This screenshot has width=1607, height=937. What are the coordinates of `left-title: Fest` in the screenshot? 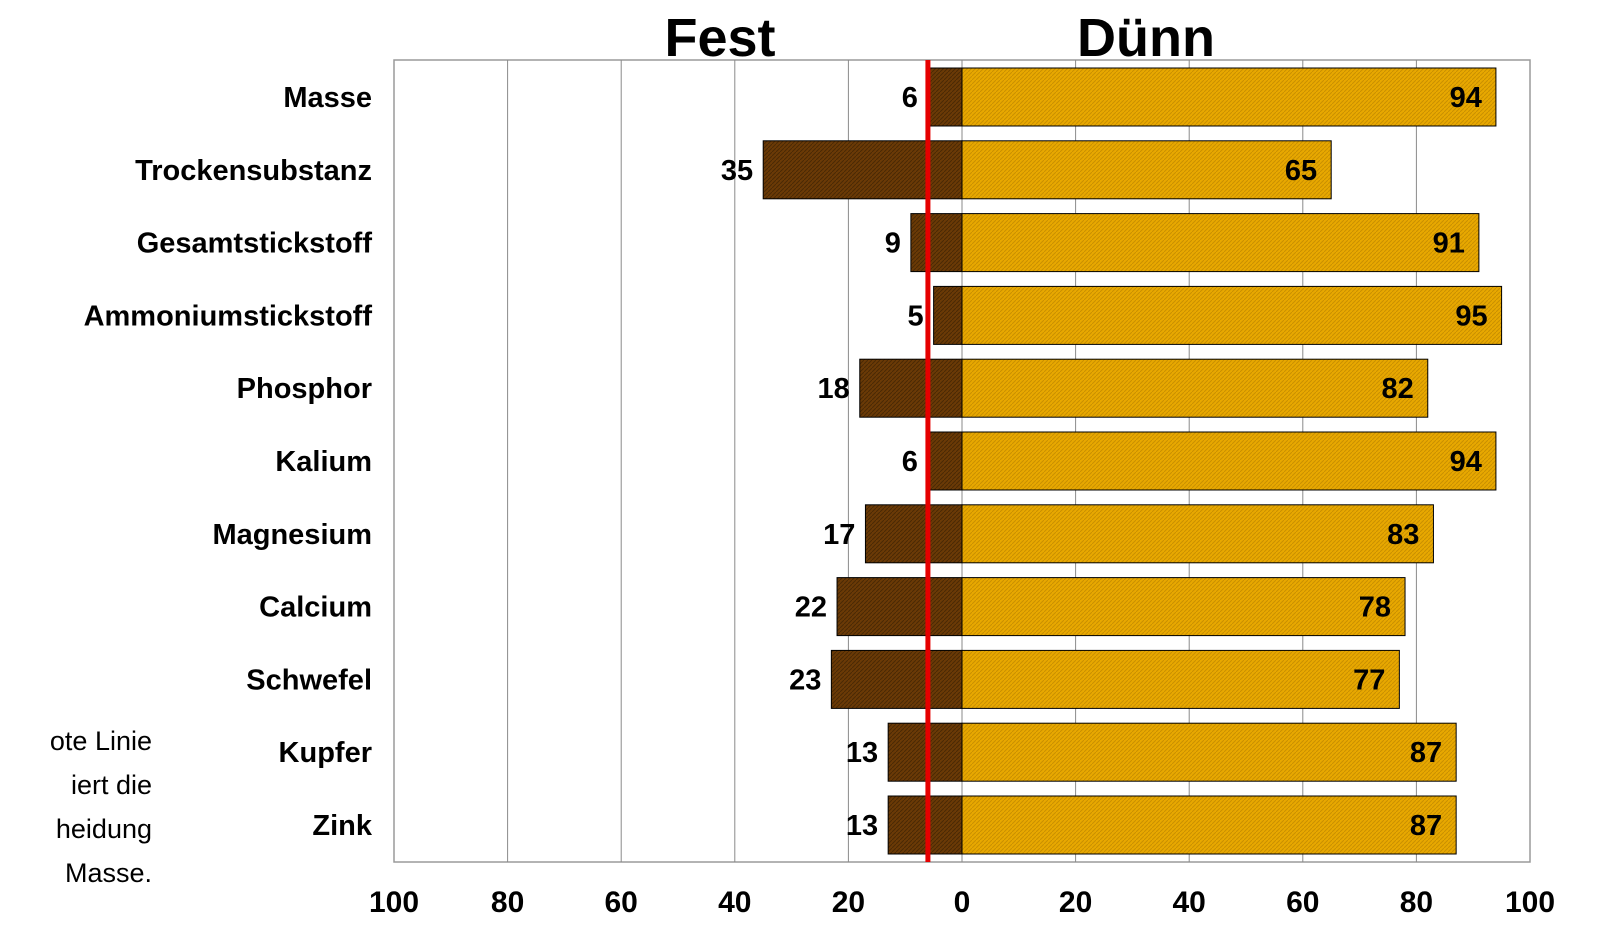 It's located at (719, 38).